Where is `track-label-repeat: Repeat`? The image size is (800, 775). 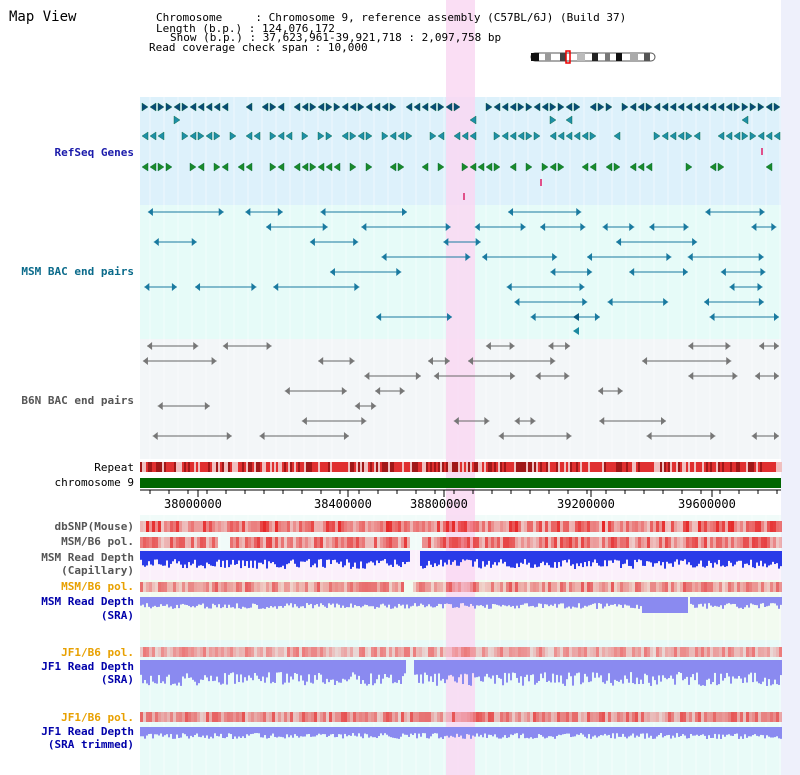 track-label-repeat: Repeat is located at coordinates (114, 467).